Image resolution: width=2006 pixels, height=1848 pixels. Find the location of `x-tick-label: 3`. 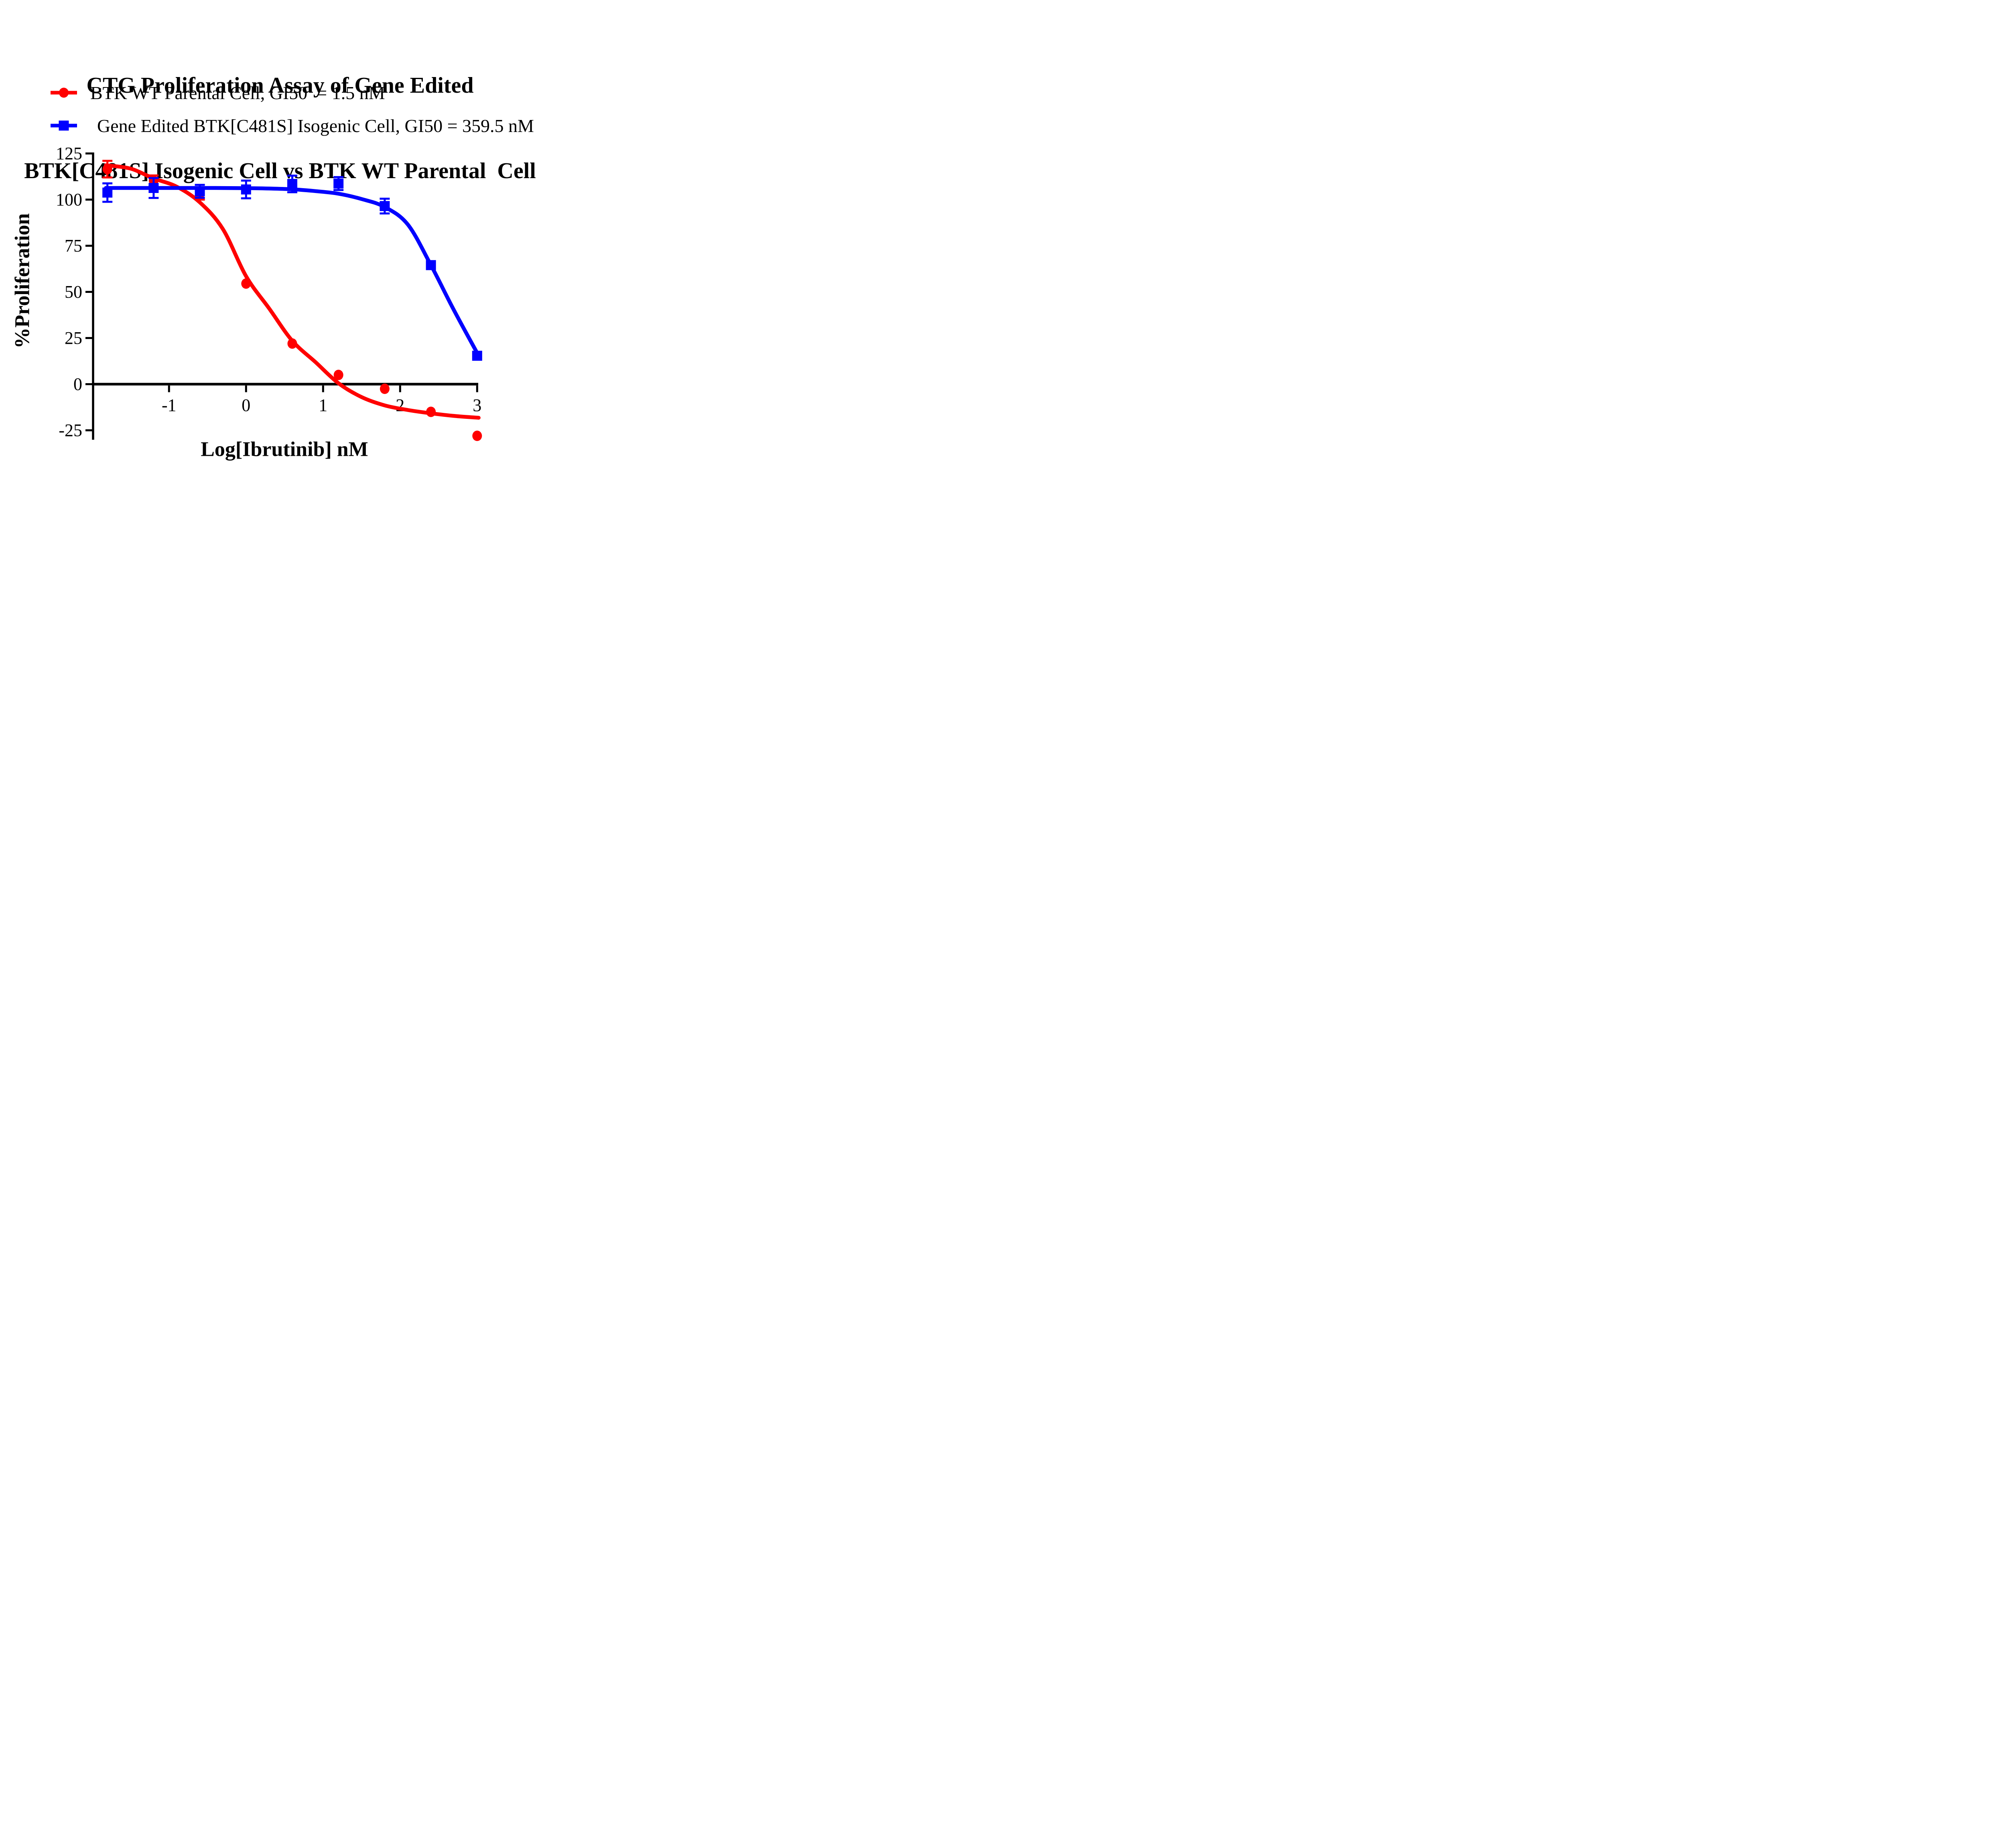

x-tick-label: 3 is located at coordinates (477, 405).